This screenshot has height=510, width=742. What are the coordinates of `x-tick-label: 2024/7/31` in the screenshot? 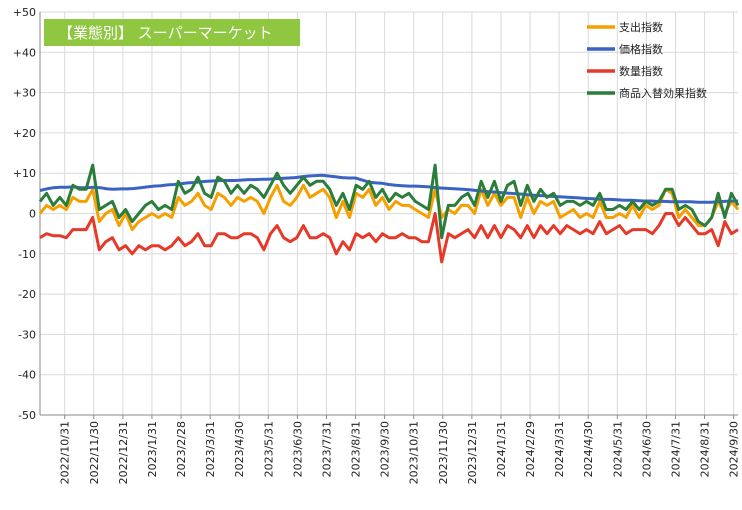 It's located at (675, 449).